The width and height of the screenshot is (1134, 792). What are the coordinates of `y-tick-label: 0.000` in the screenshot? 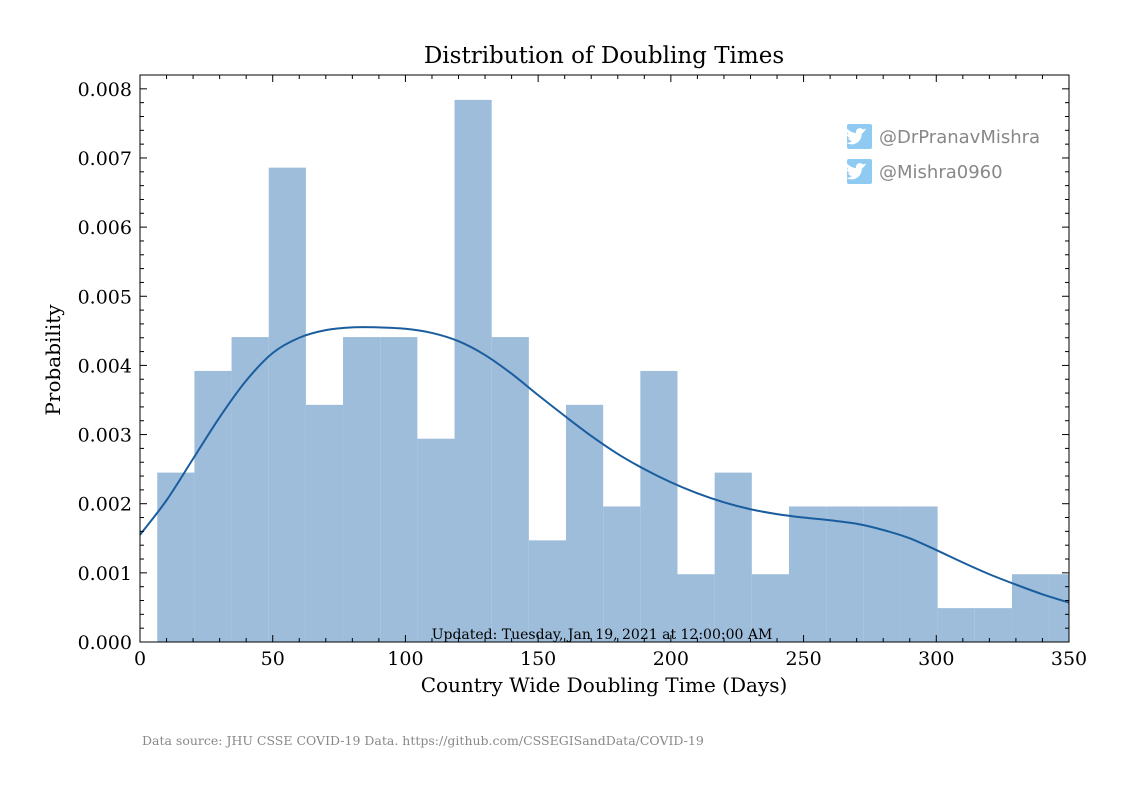 It's located at (105, 643).